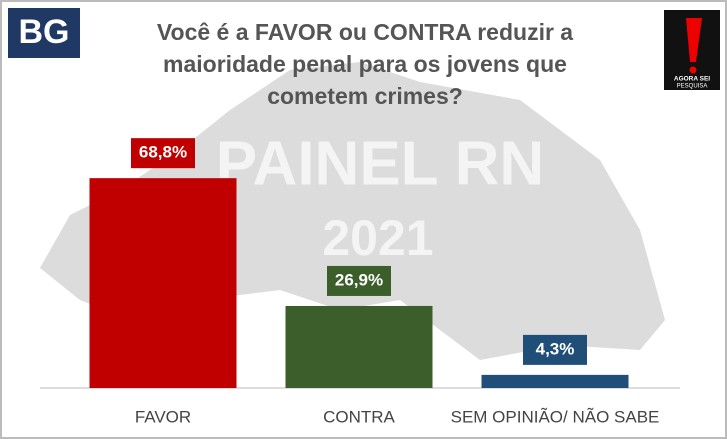 This screenshot has height=439, width=727. Describe the element at coordinates (692, 87) in the screenshot. I see `brand-tagline: PESQUISA` at that location.